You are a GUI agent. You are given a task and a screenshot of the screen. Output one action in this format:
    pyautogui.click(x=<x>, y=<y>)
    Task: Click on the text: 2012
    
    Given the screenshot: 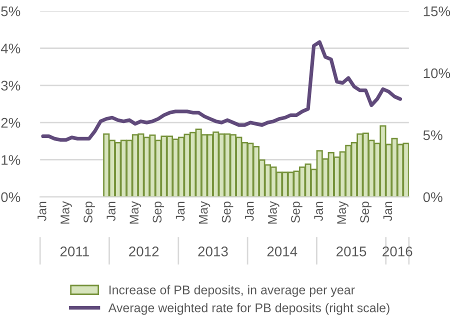 What is the action you would take?
    pyautogui.click(x=144, y=251)
    